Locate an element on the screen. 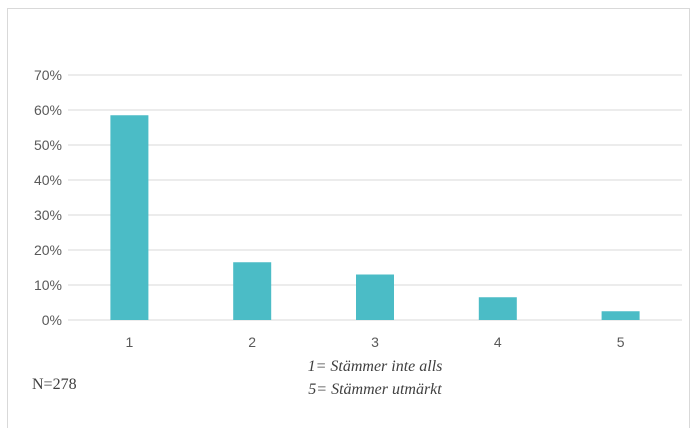 The height and width of the screenshot is (428, 697). x-tick-label: 1 is located at coordinates (130, 342).